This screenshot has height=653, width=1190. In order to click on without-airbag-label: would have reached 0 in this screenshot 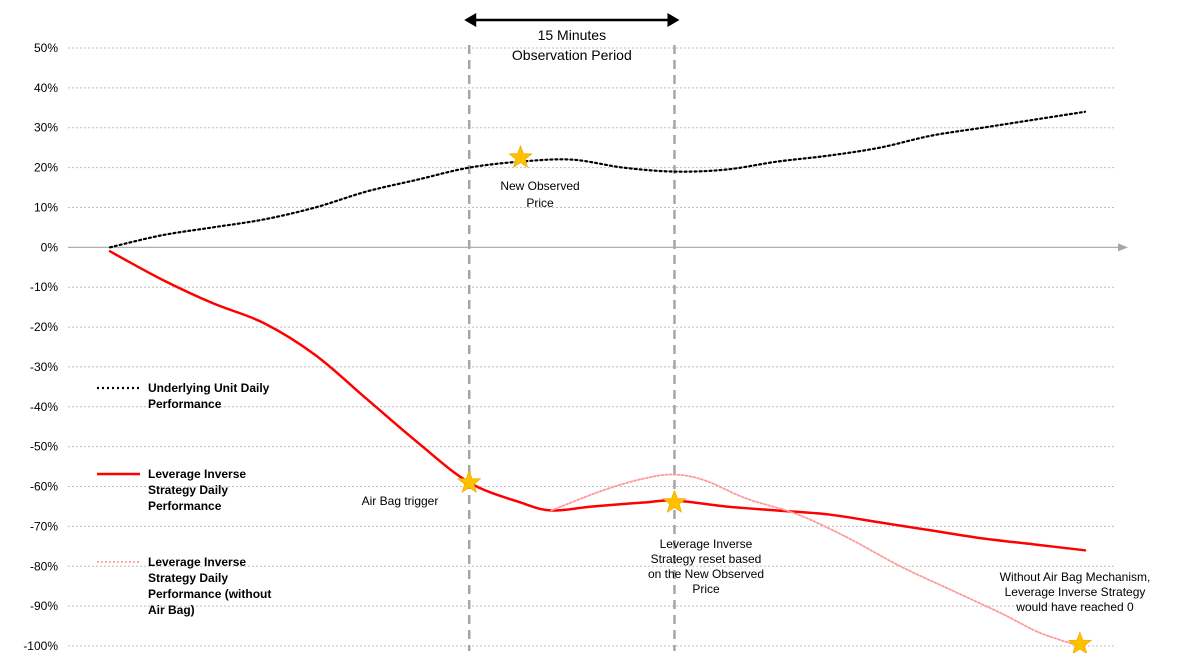, I will do `click(1074, 607)`.